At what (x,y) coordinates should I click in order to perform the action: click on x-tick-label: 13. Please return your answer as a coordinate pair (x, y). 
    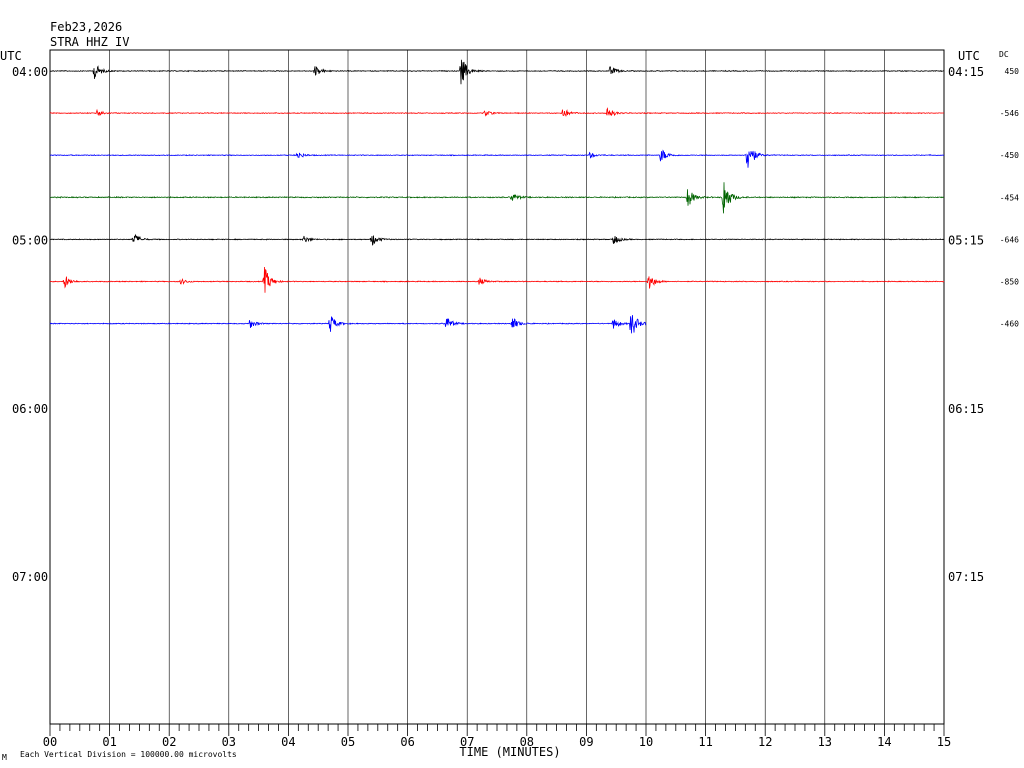
    Looking at the image, I should click on (825, 742).